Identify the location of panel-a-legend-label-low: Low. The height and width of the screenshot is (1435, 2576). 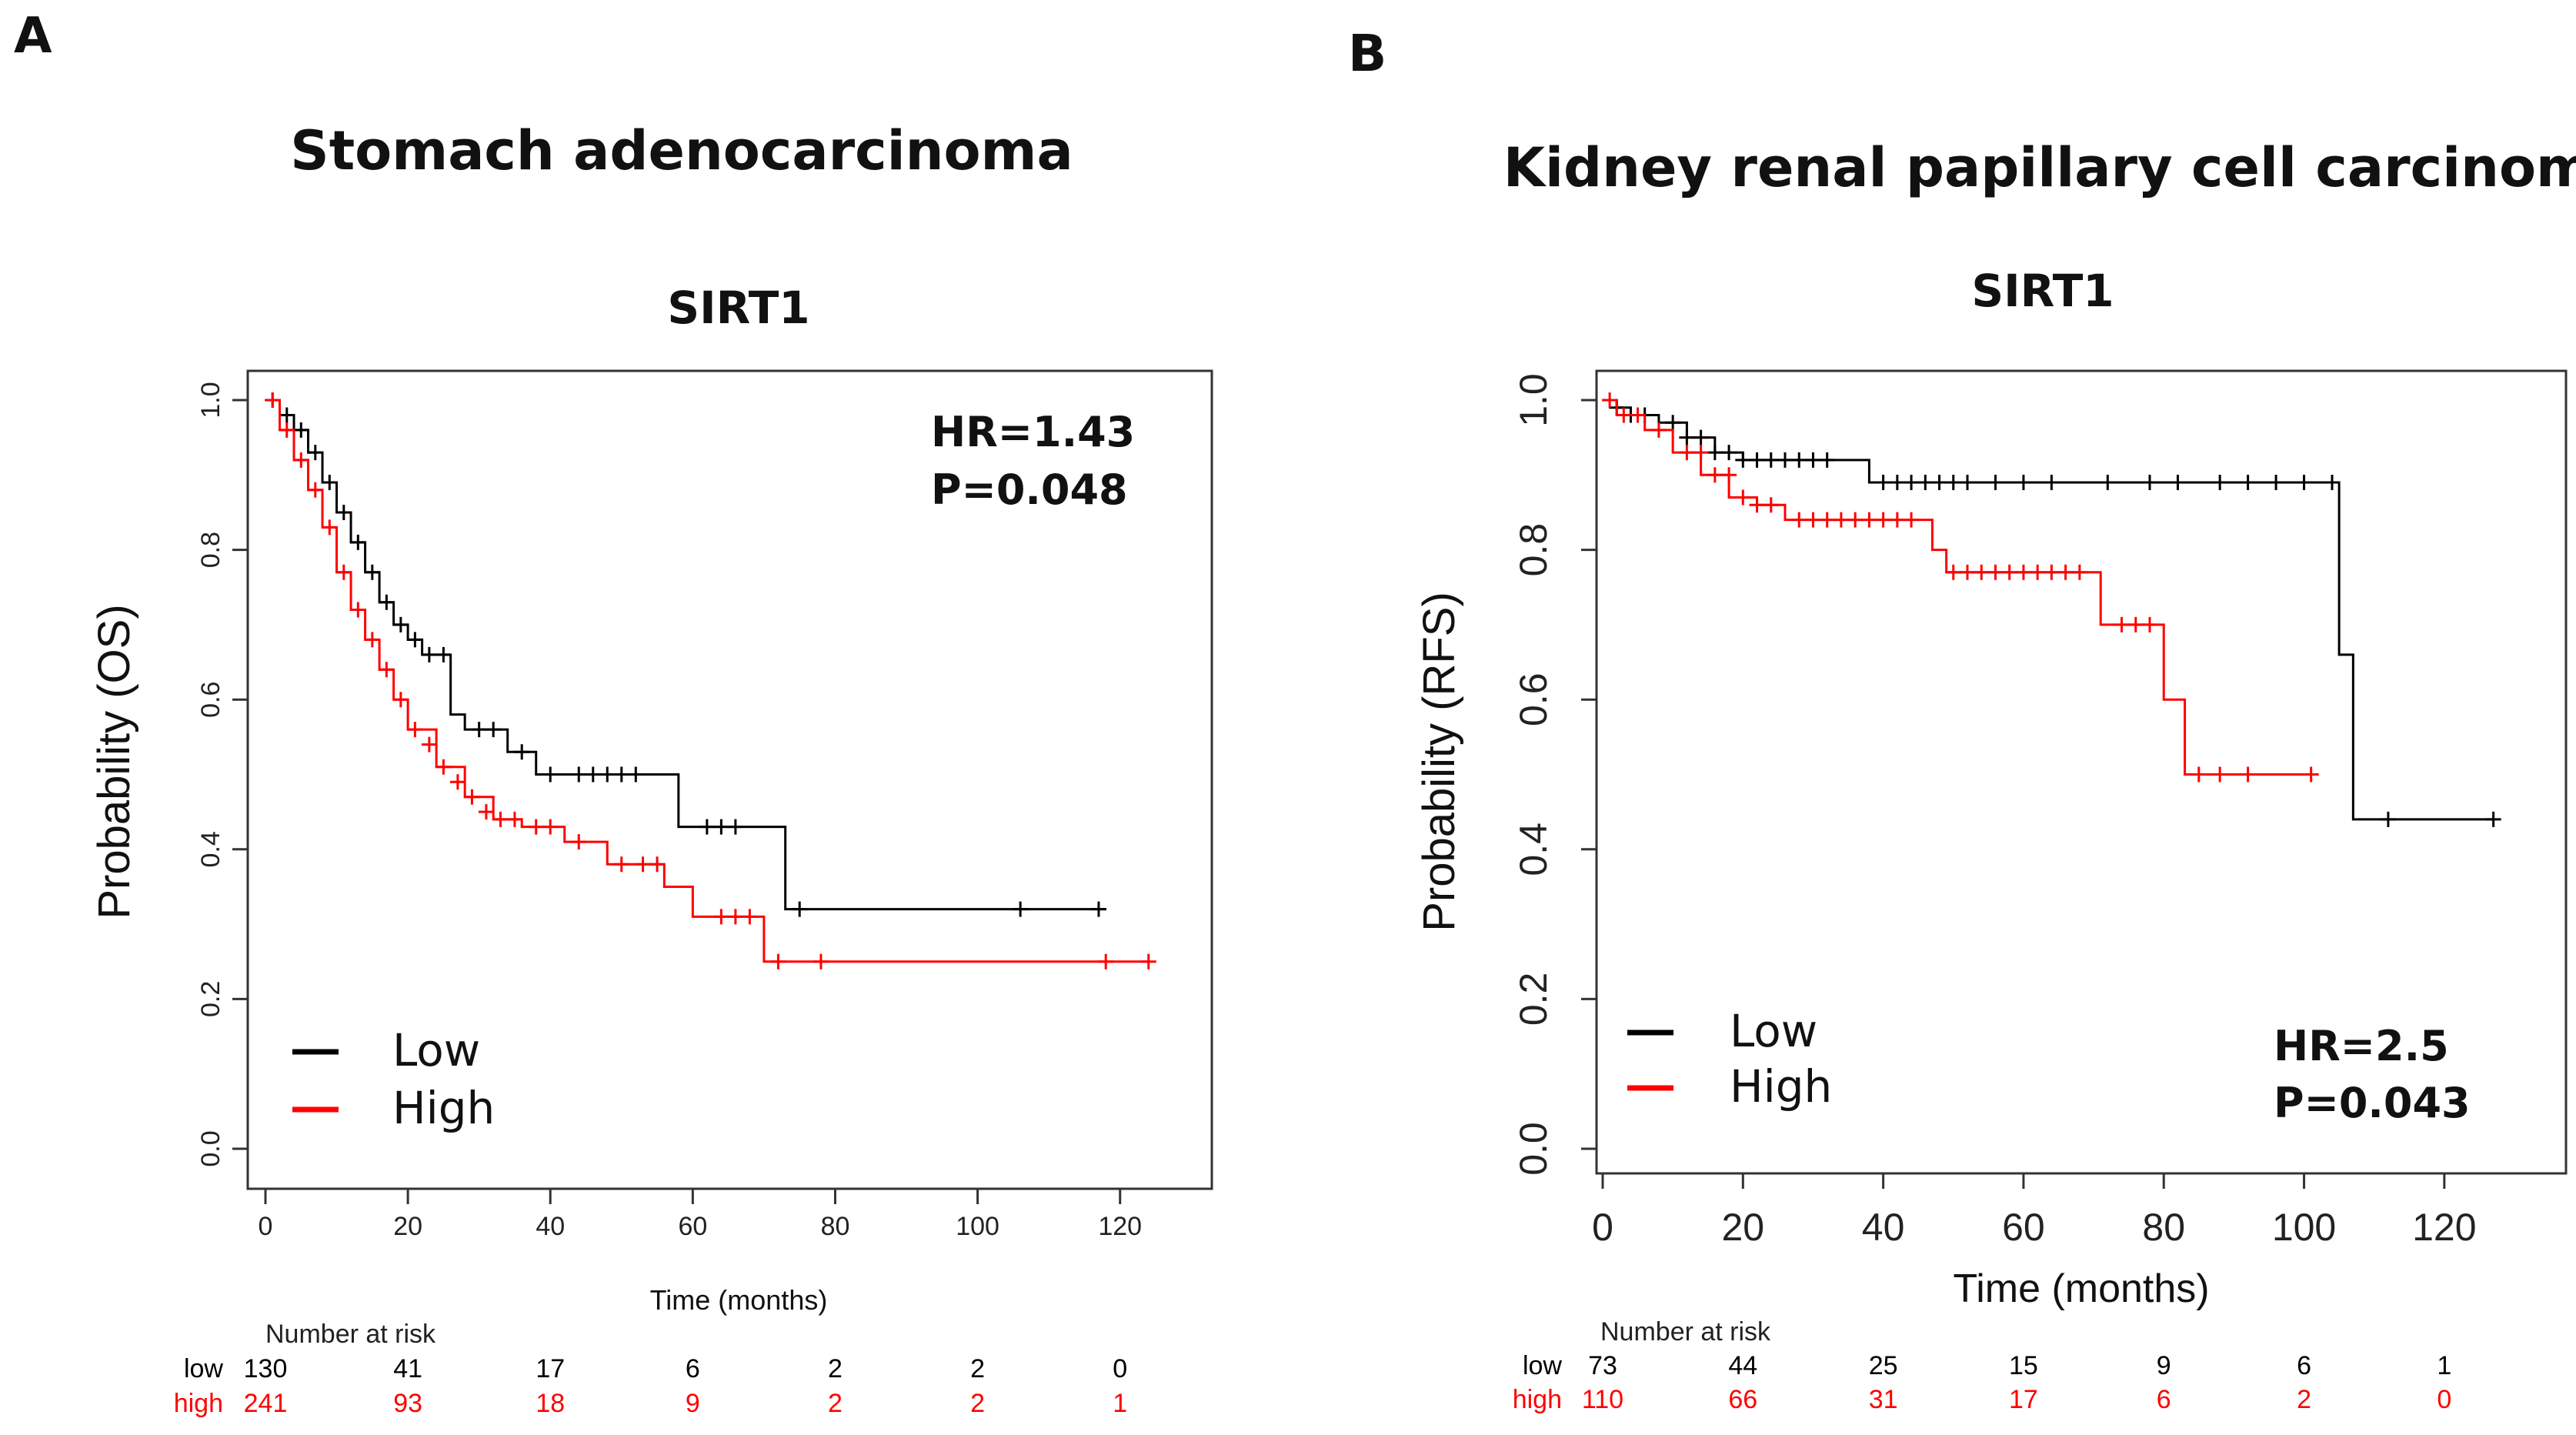
(436, 1050).